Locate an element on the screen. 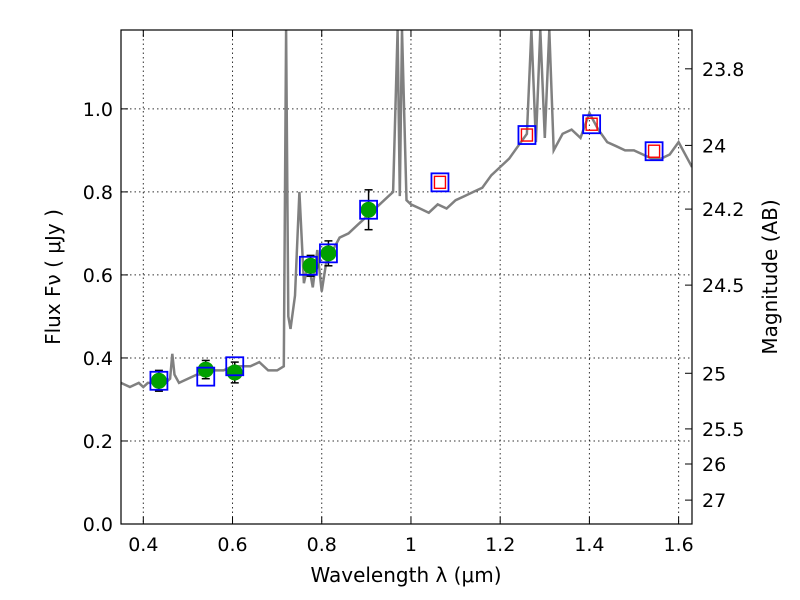 Image resolution: width=800 pixels, height=600 pixels. y-tick-label: 0.2 is located at coordinates (98, 442).